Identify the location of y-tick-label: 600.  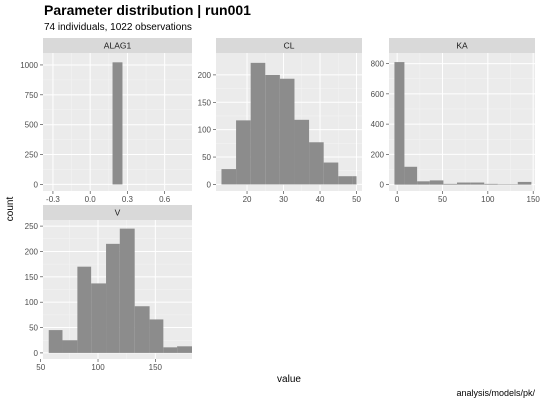
(378, 94).